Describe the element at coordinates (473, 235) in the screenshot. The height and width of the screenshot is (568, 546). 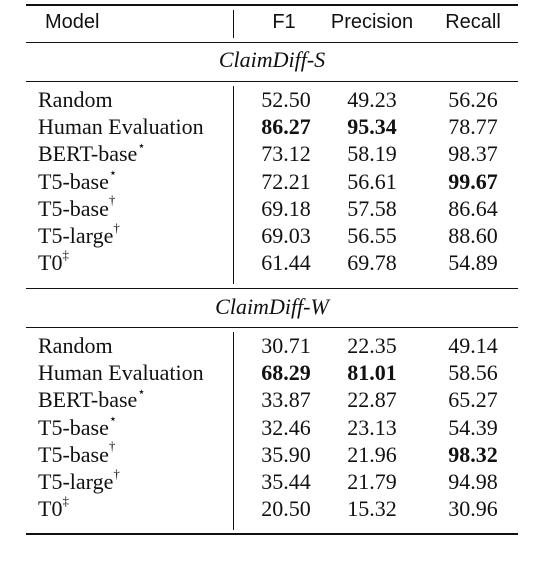
I see `recall-value: 88.60` at that location.